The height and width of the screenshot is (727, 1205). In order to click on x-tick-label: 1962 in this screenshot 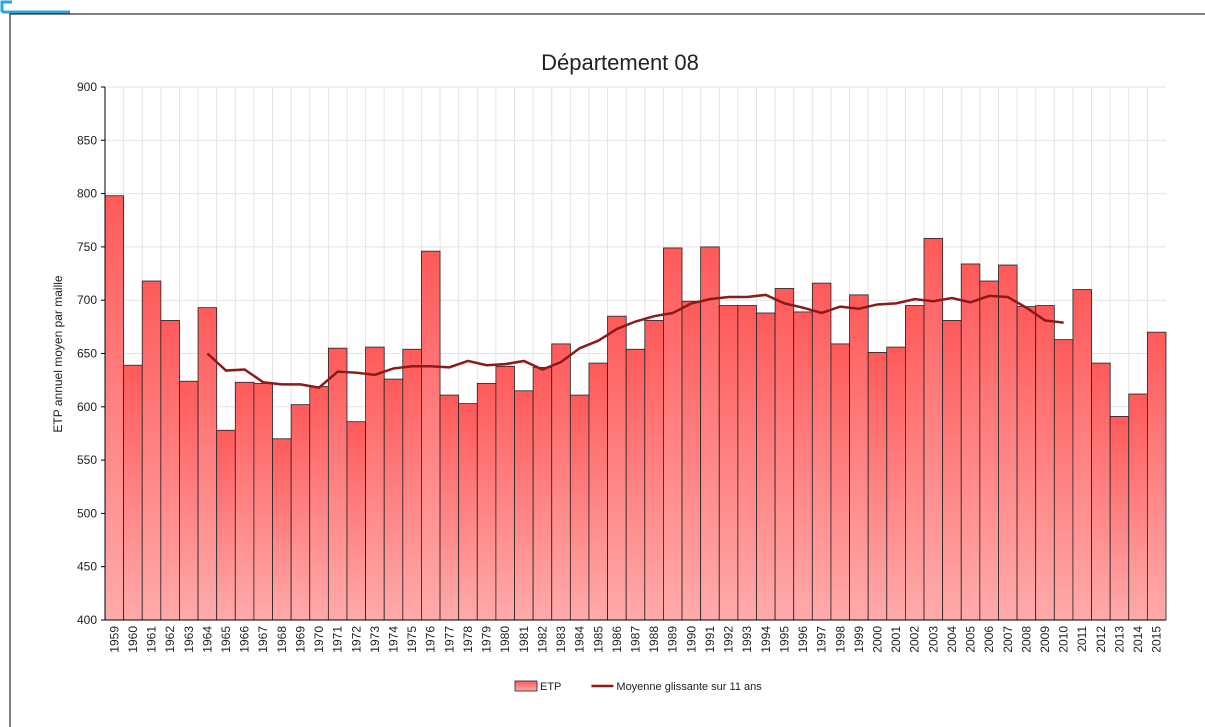, I will do `click(170, 639)`.